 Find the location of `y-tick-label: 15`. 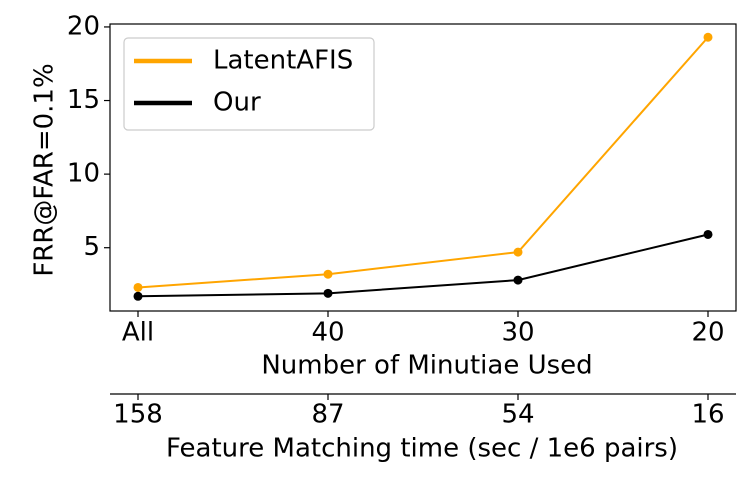

y-tick-label: 15 is located at coordinates (83, 100).